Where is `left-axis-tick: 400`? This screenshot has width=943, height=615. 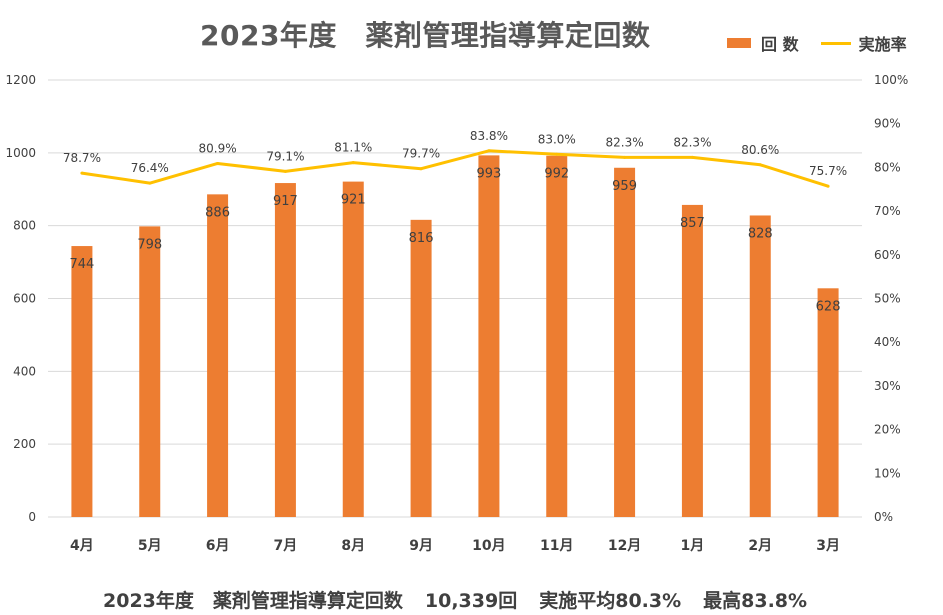 left-axis-tick: 400 is located at coordinates (24, 371).